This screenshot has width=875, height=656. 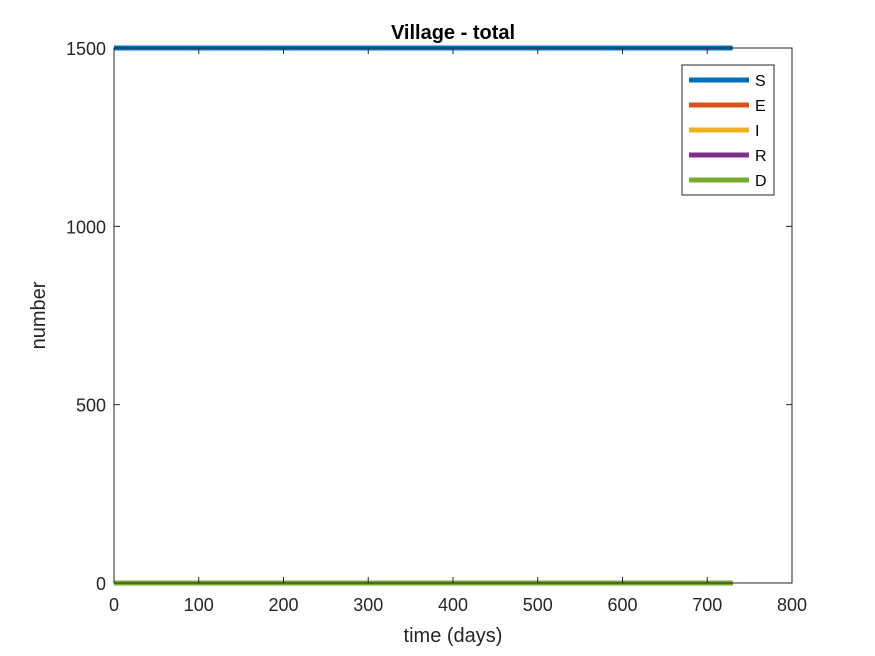 I want to click on x-tick-label: 700, so click(x=707, y=605).